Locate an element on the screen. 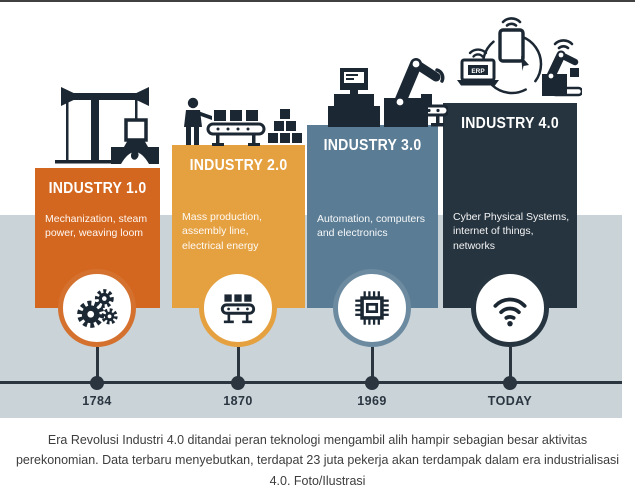 This screenshot has height=497, width=635. stage-description: Automation, computers and electronics is located at coordinates (371, 226).